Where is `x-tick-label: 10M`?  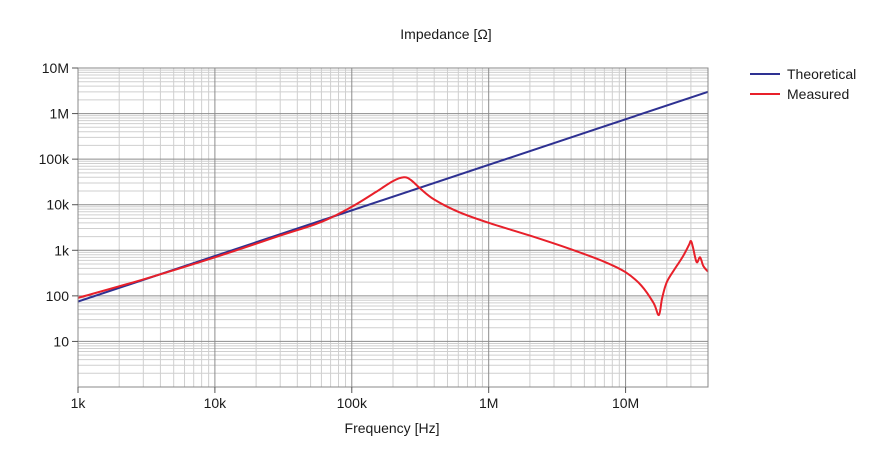
x-tick-label: 10M is located at coordinates (625, 403).